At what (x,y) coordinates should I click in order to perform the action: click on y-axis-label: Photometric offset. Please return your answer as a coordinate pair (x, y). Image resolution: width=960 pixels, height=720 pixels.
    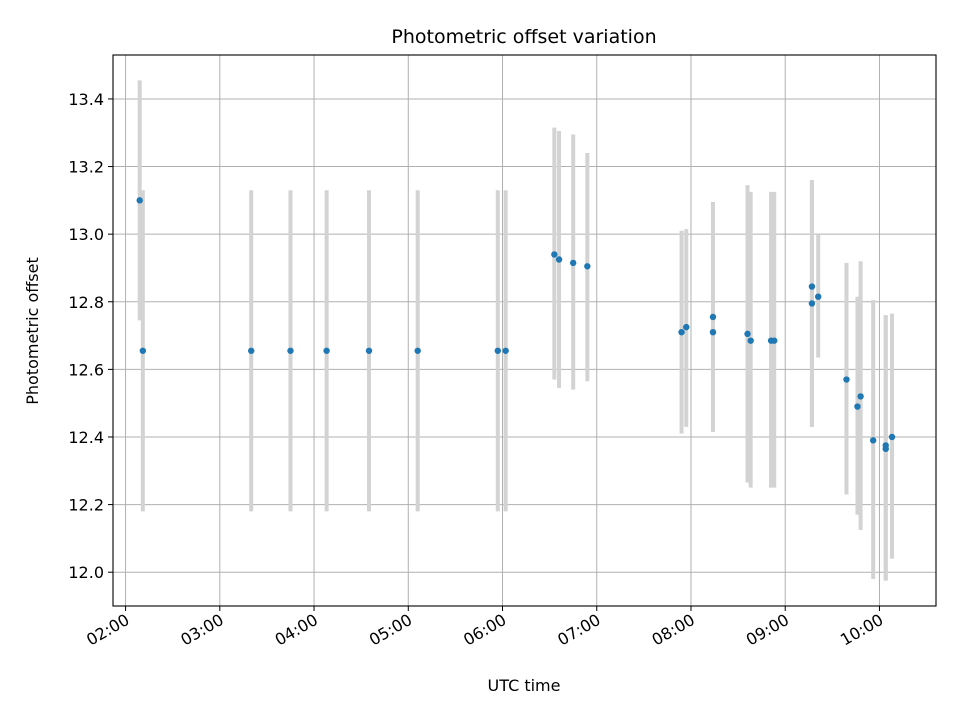
    Looking at the image, I should click on (32, 331).